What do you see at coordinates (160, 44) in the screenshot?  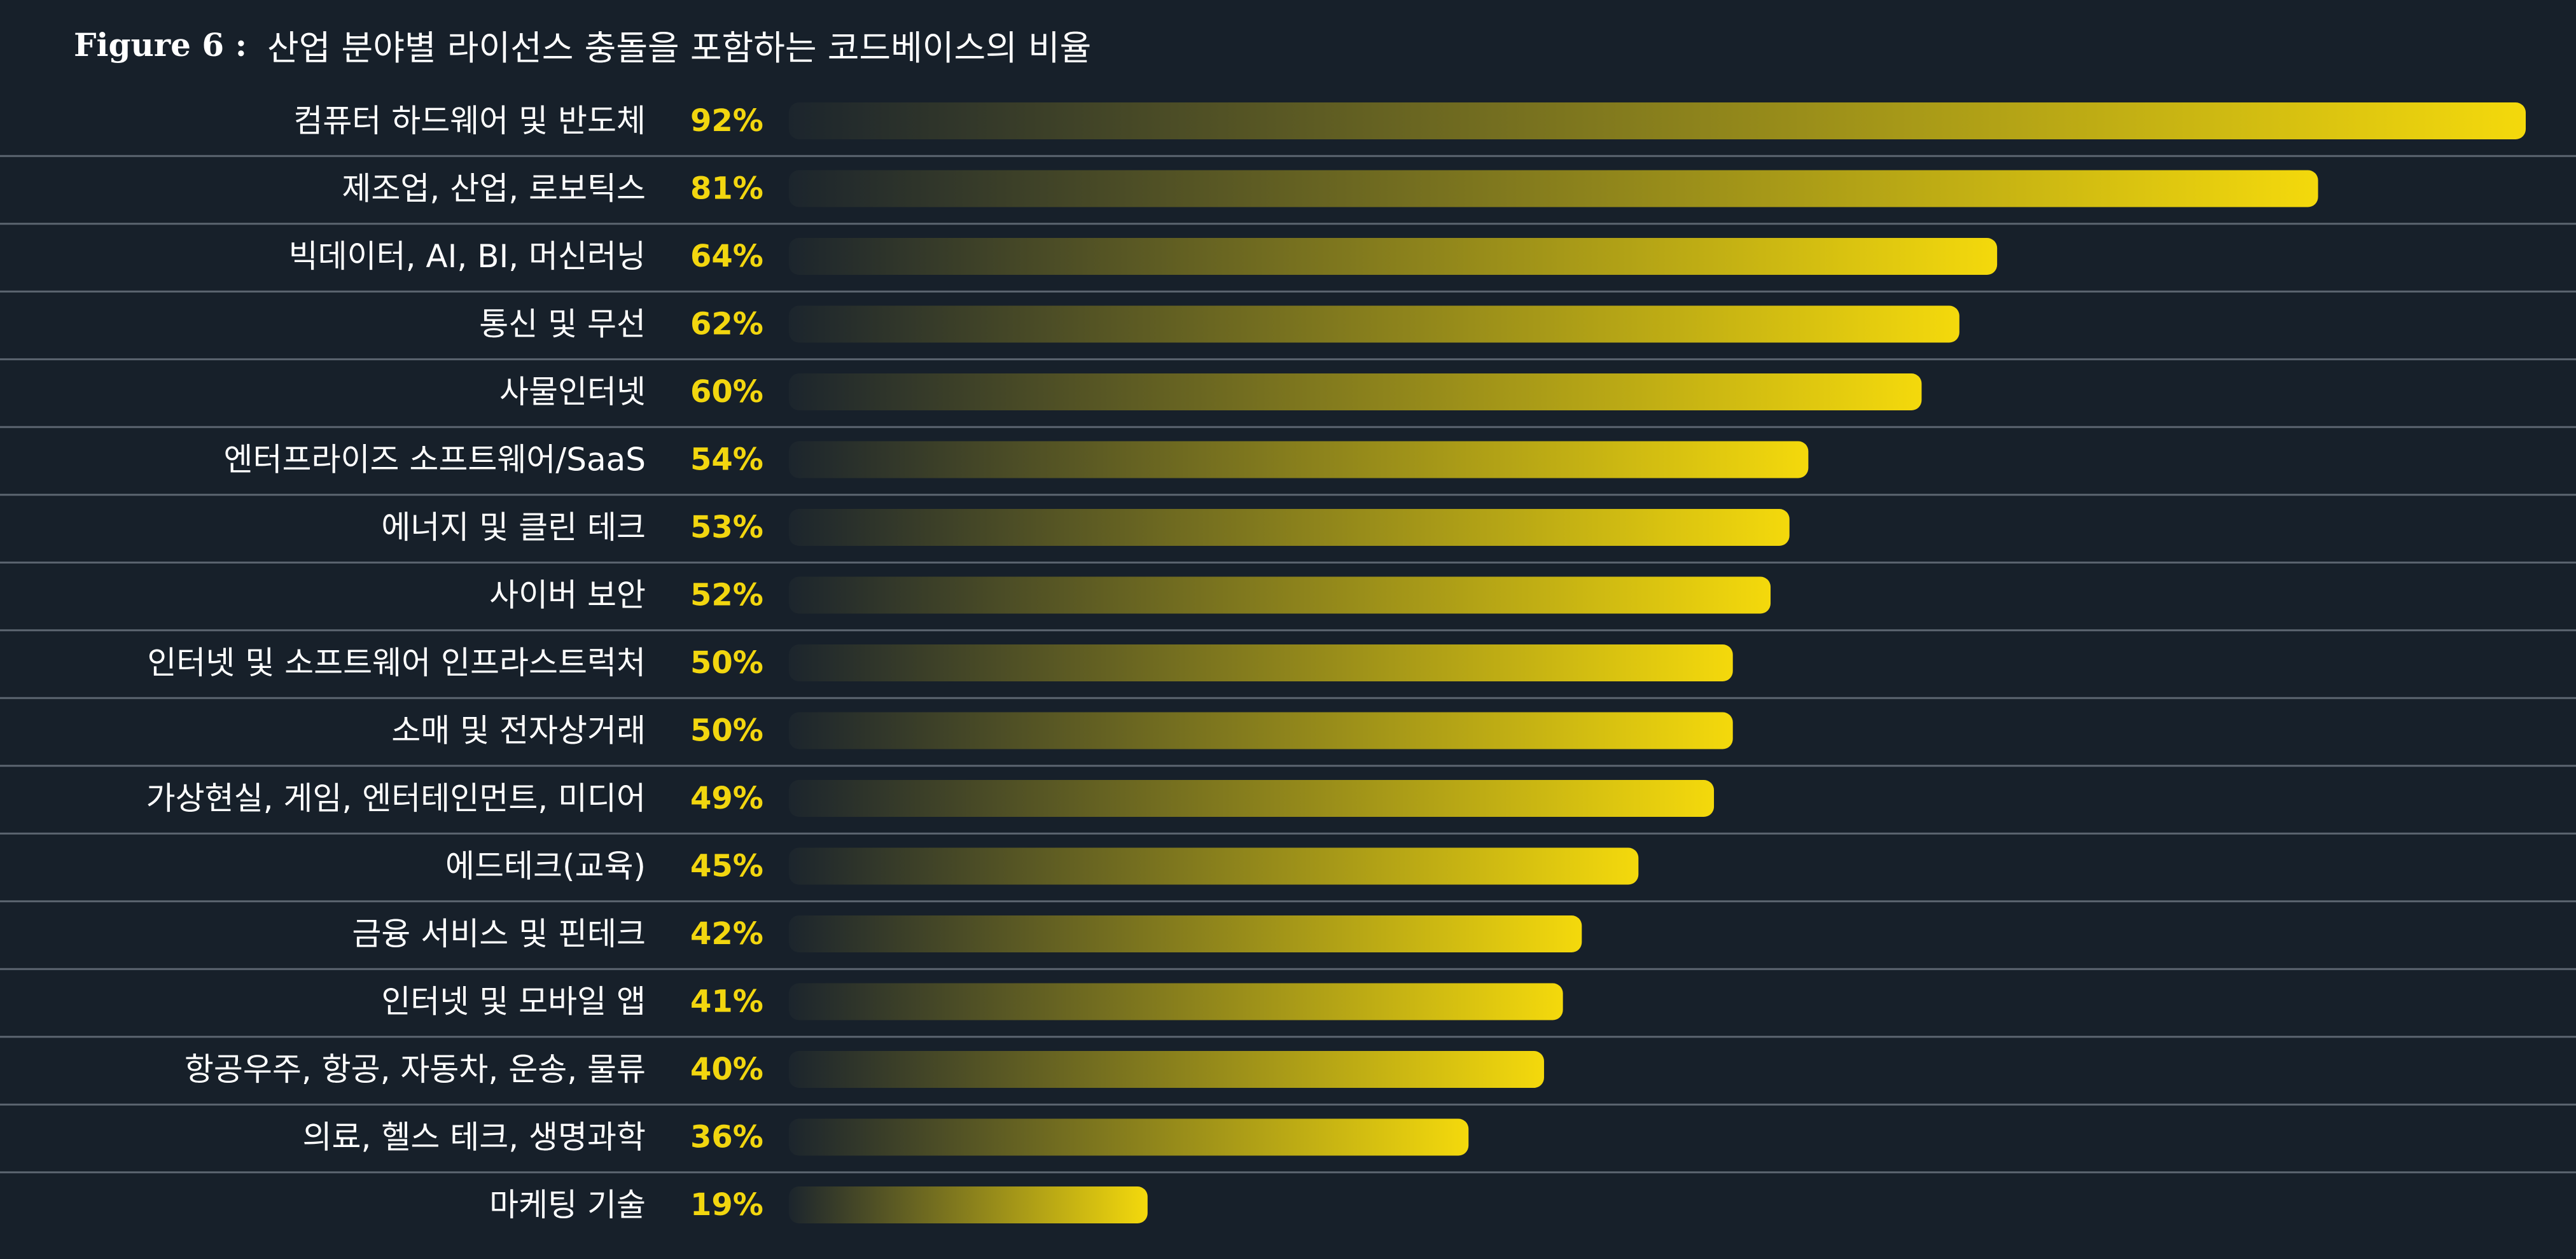 I see `figure-number: Figure 6 :` at bounding box center [160, 44].